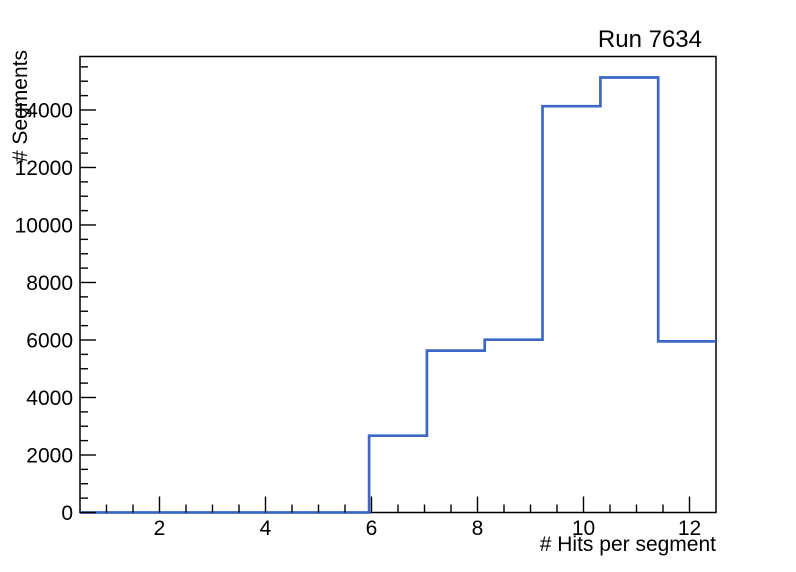 The width and height of the screenshot is (796, 572). What do you see at coordinates (689, 528) in the screenshot?
I see `x-tick-label: 12` at bounding box center [689, 528].